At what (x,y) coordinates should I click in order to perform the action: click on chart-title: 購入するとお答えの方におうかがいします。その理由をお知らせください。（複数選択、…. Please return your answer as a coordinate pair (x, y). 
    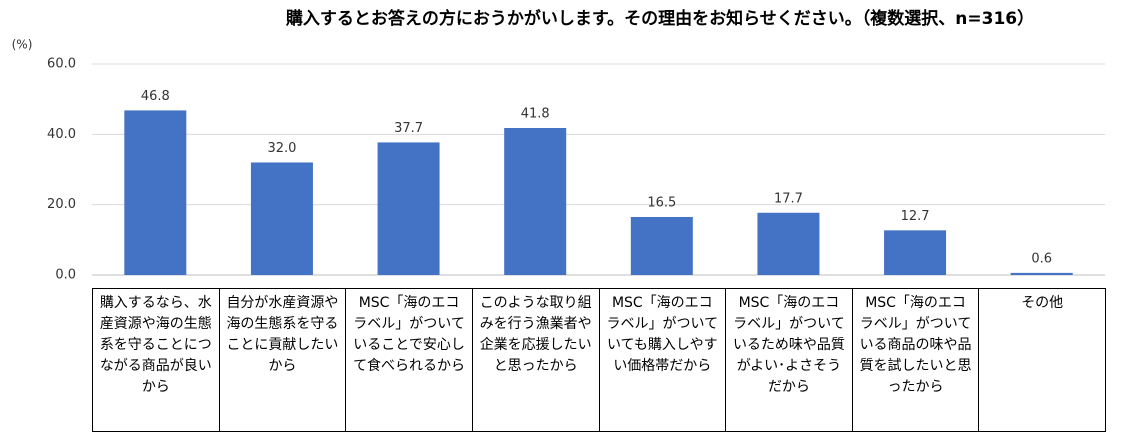
    Looking at the image, I should click on (660, 18).